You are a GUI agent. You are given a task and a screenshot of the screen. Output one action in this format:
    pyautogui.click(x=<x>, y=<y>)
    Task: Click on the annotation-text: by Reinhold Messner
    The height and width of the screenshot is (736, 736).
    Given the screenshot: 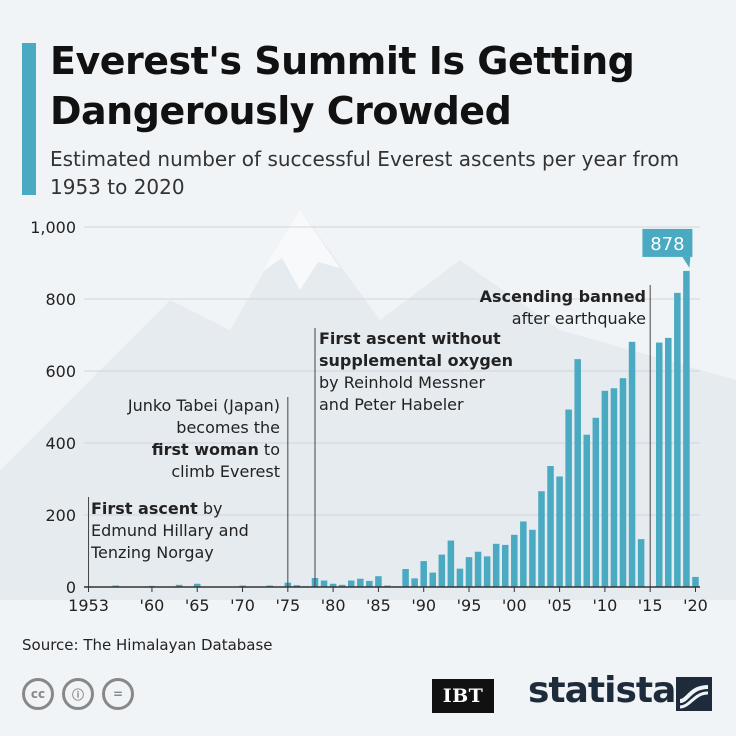 What is the action you would take?
    pyautogui.click(x=402, y=382)
    